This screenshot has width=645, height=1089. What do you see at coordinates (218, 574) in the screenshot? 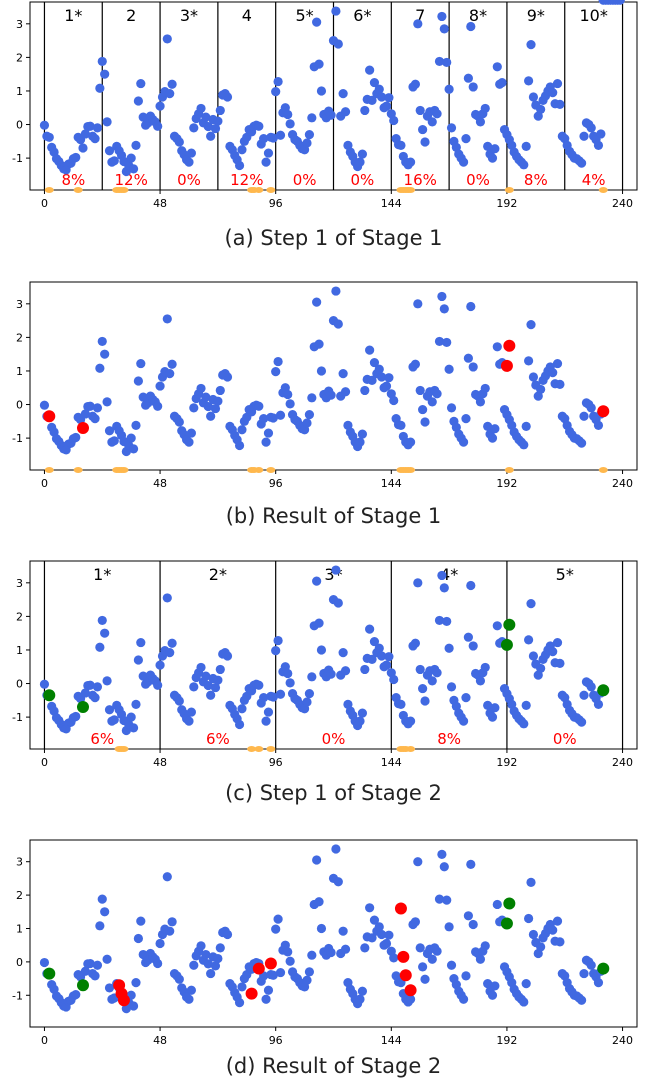
I see `segment-label: 2*` at bounding box center [218, 574].